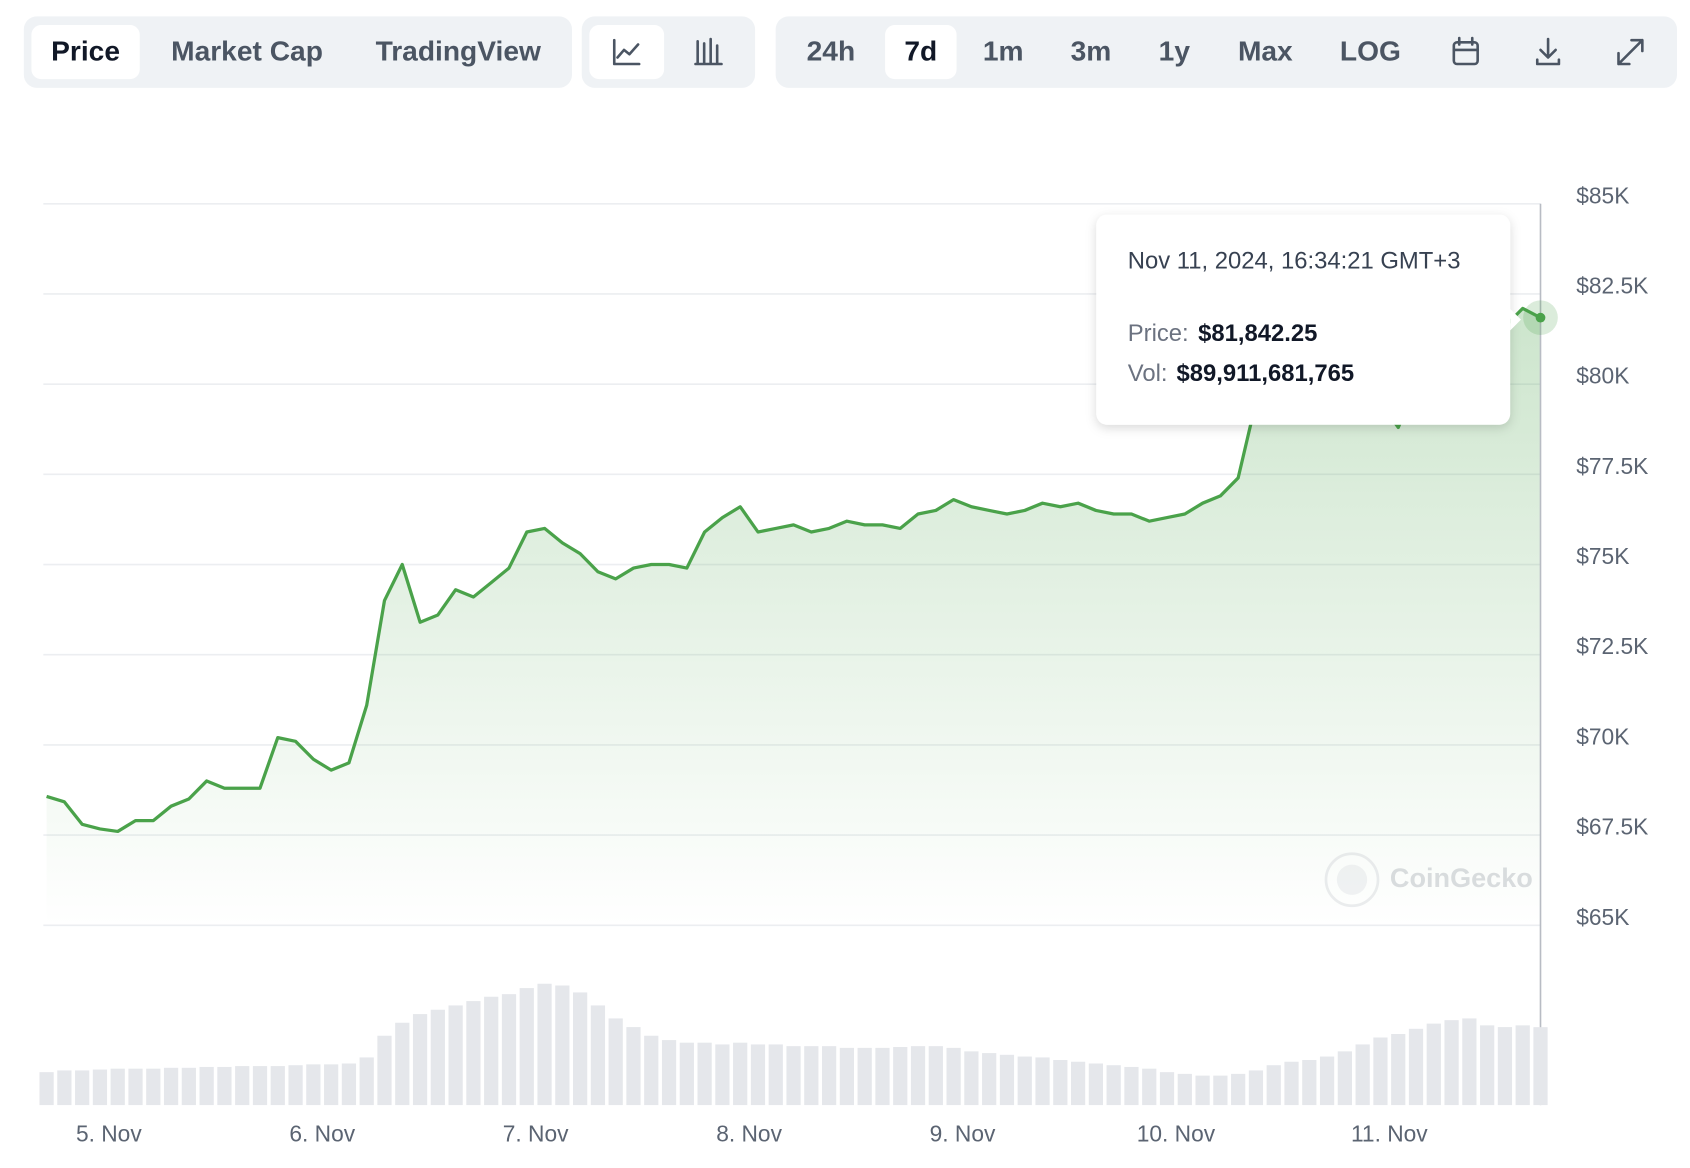 The width and height of the screenshot is (1690, 1168). I want to click on calendar-icon, so click(1465, 51).